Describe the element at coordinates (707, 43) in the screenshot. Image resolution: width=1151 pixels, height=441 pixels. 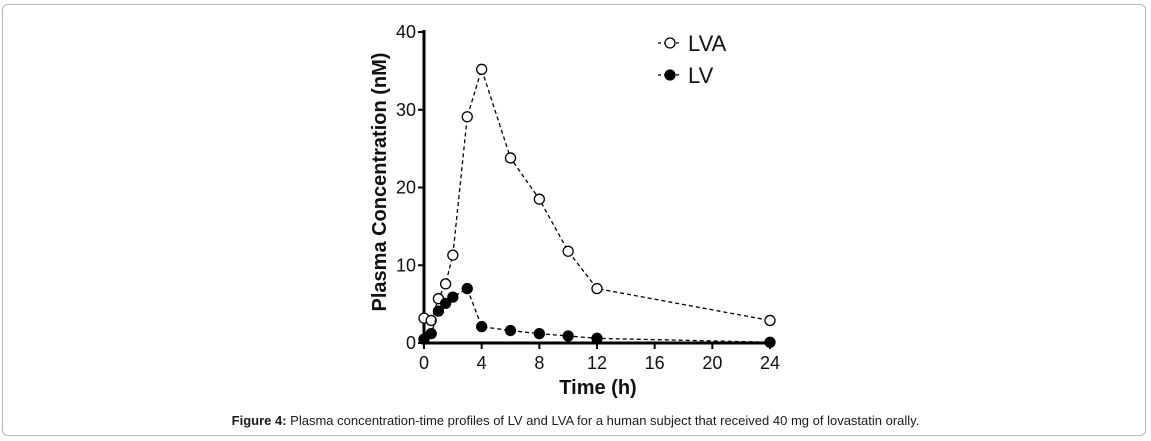
I see `legend-label-lva: LVA` at that location.